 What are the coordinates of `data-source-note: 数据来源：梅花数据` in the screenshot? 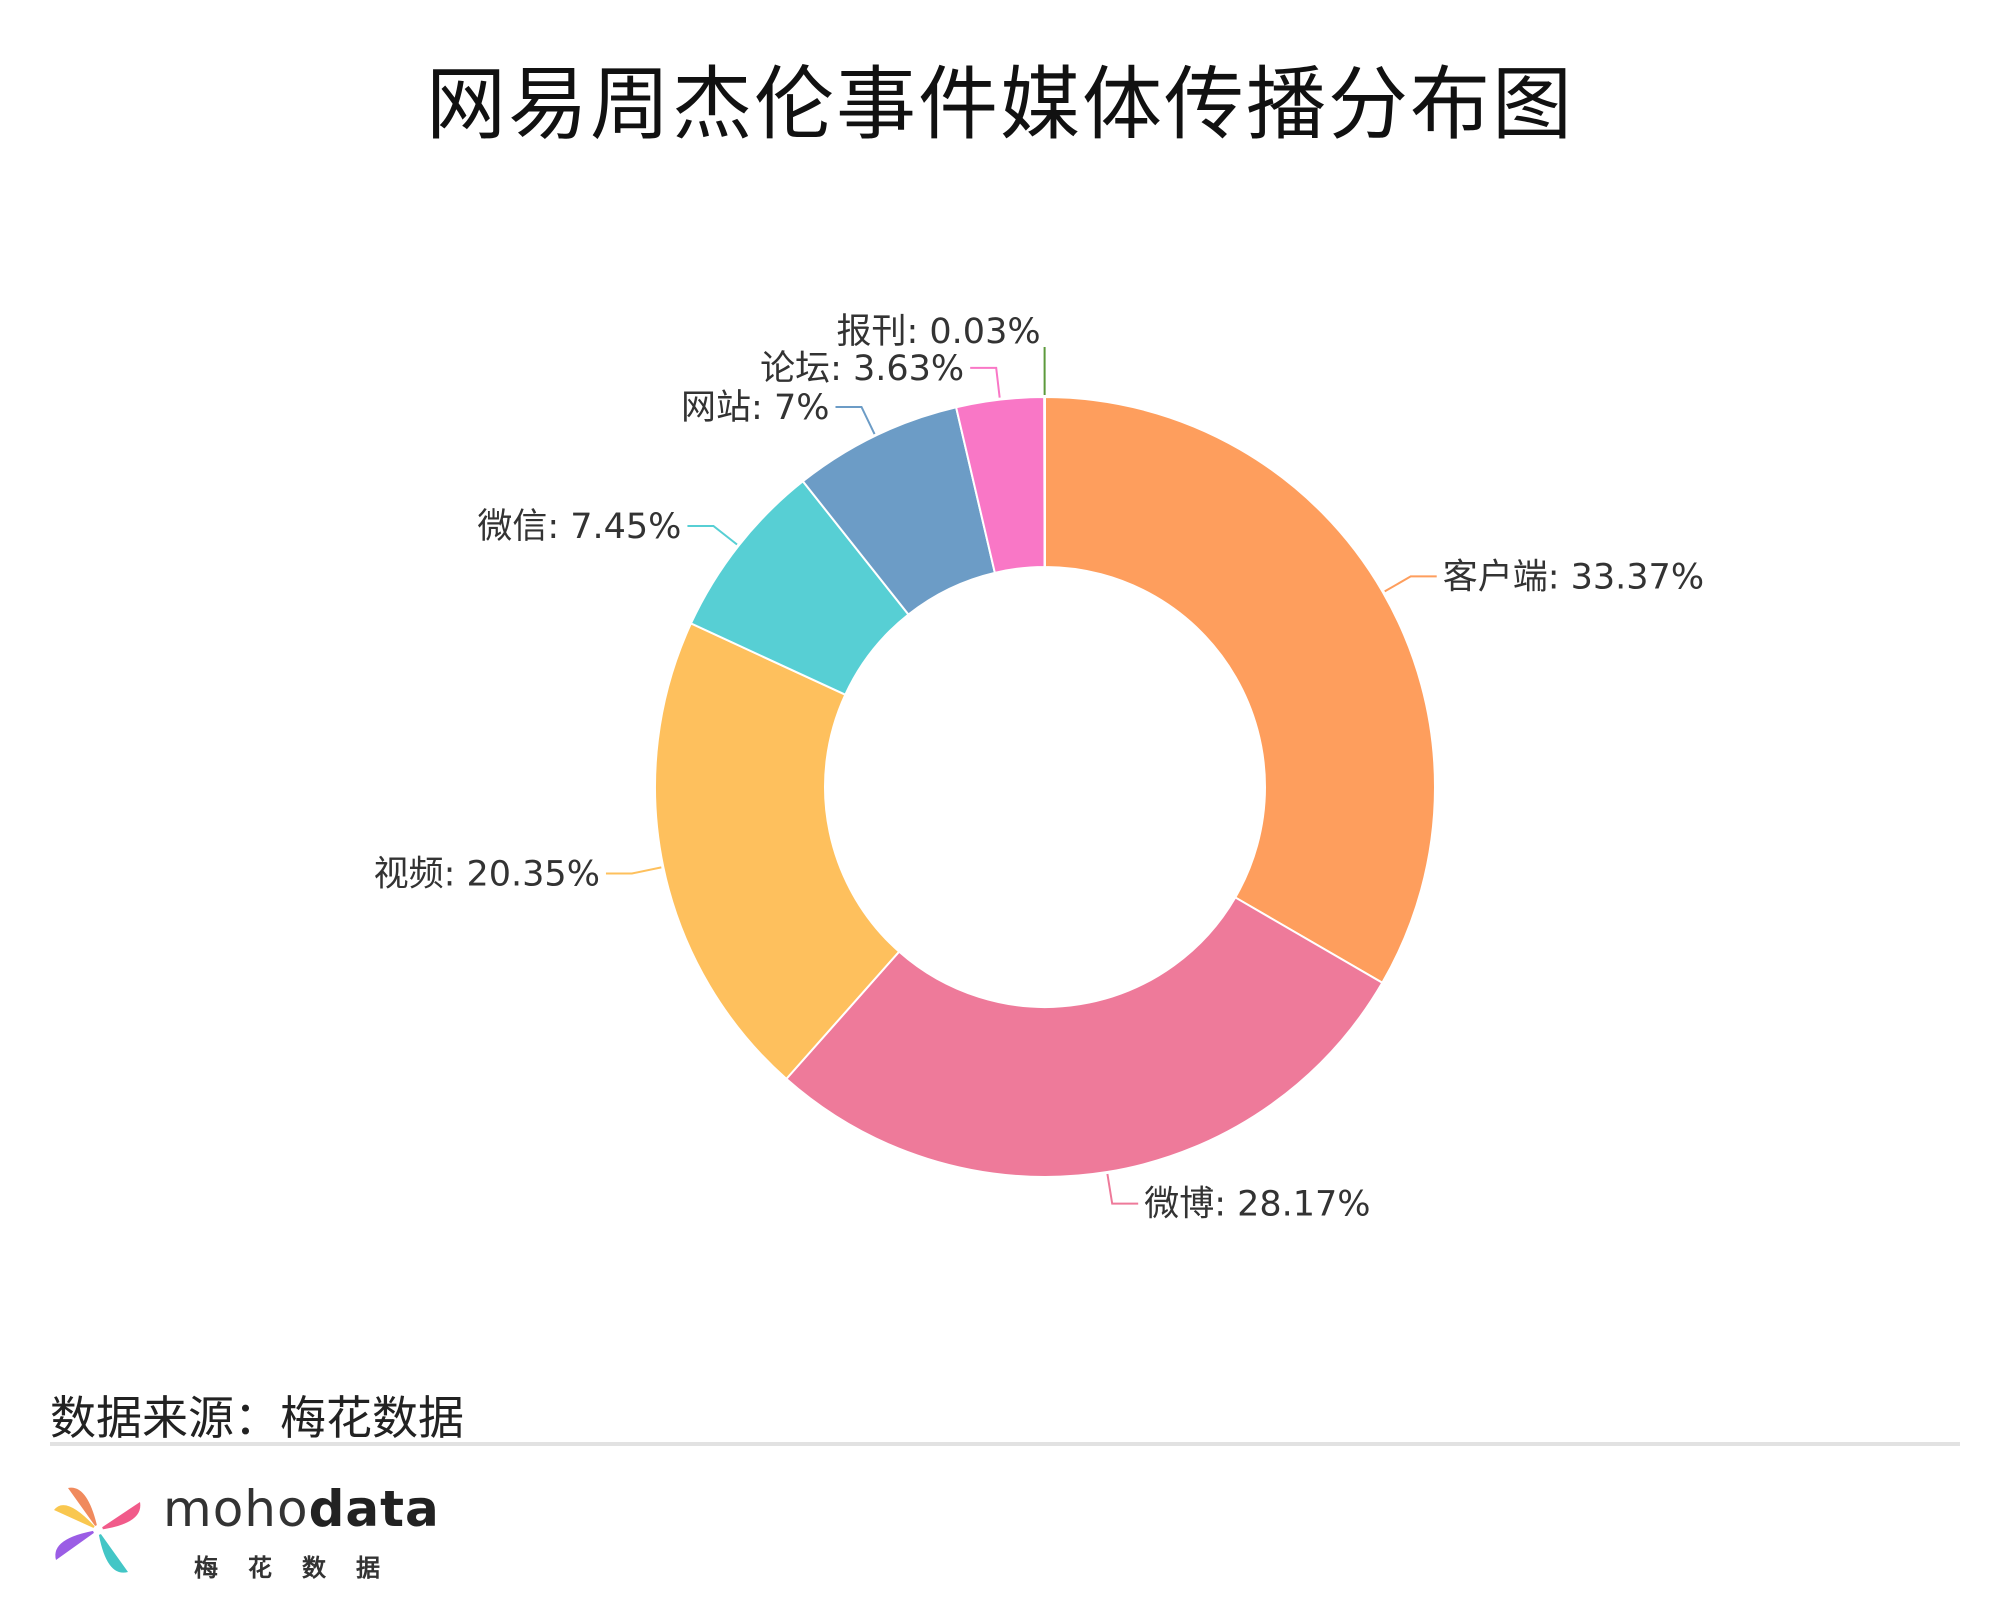 It's located at (257, 1418).